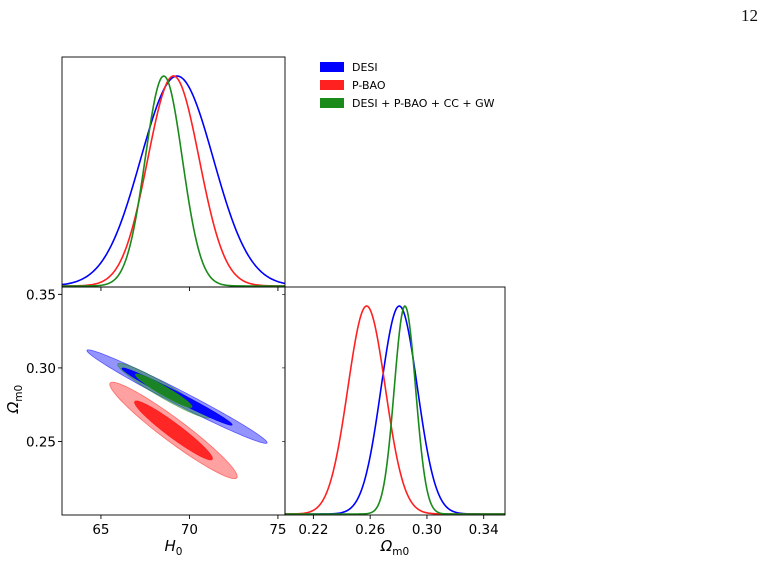 Image resolution: width=766 pixels, height=561 pixels. What do you see at coordinates (749, 15) in the screenshot?
I see `page-number: 12` at bounding box center [749, 15].